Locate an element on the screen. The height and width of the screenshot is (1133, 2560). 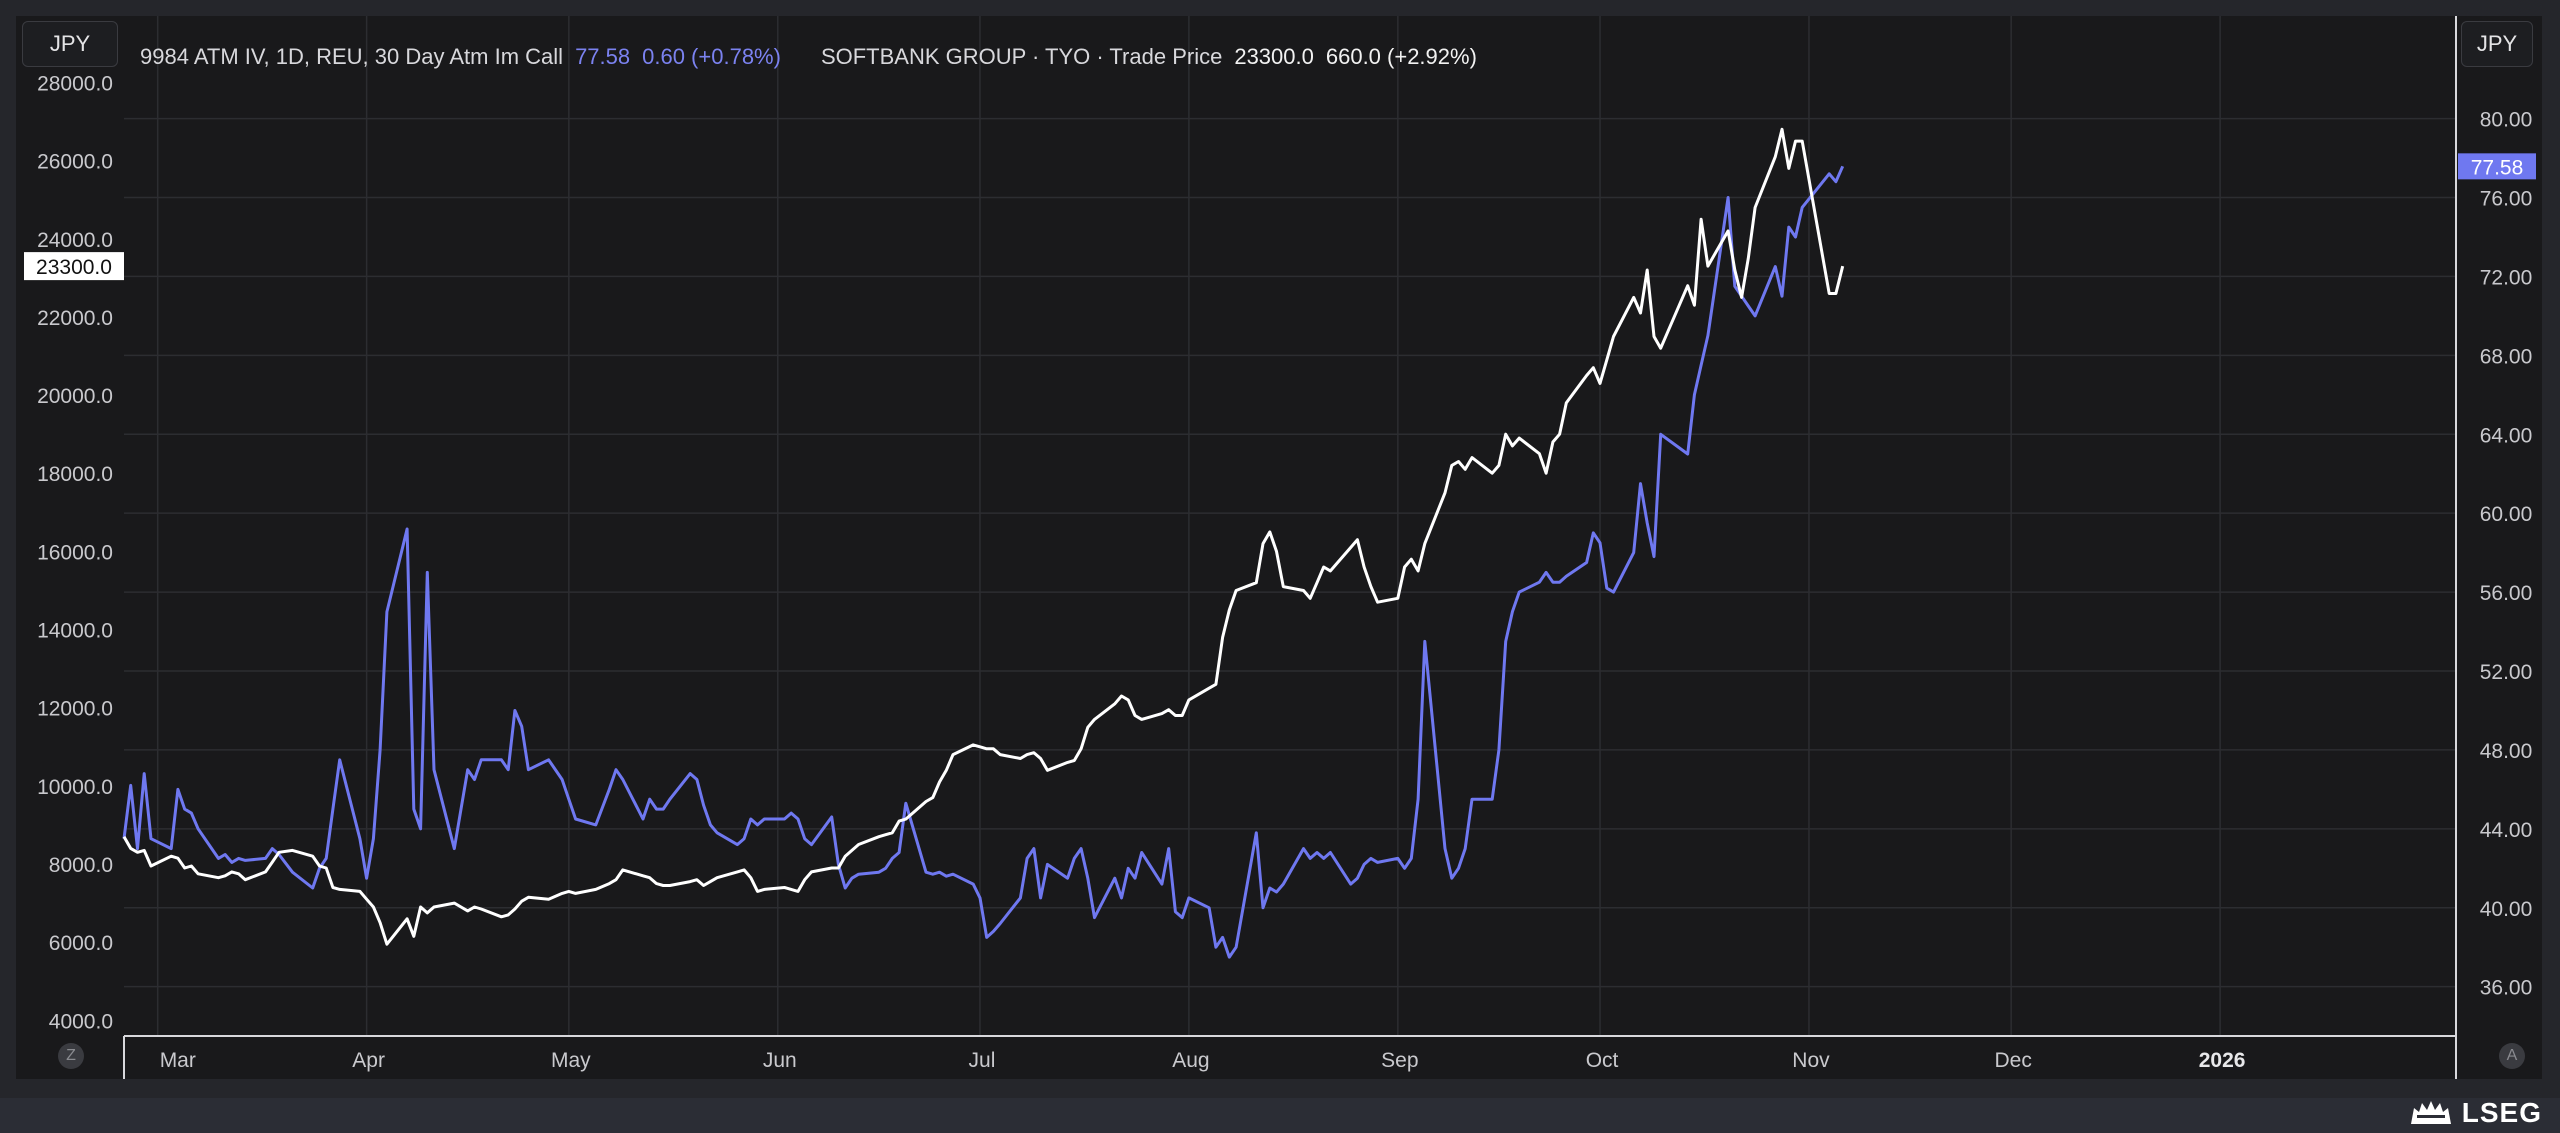
lion-crest-icon is located at coordinates (2430, 1112).